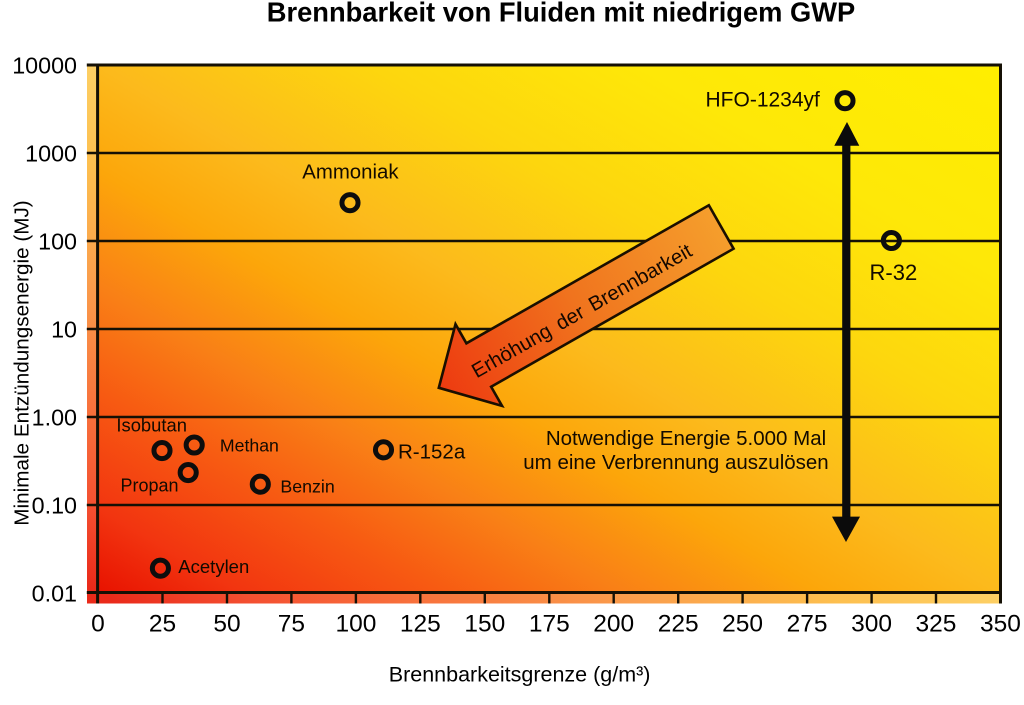 This screenshot has width=1024, height=705. I want to click on svg-text: HFO-1234yf, so click(763, 100).